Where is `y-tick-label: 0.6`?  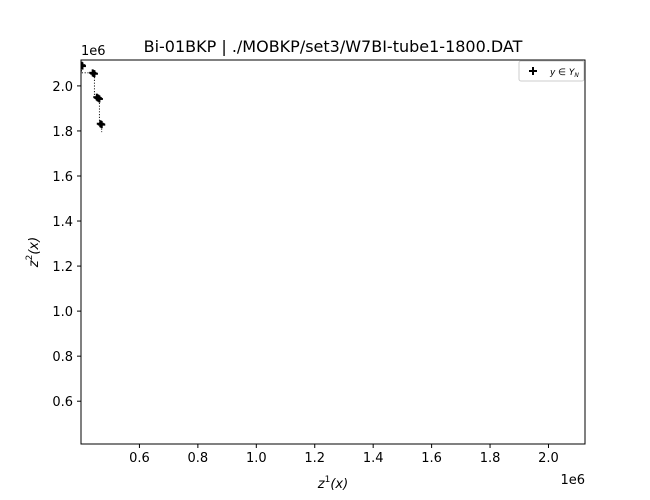
y-tick-label: 0.6 is located at coordinates (62, 402).